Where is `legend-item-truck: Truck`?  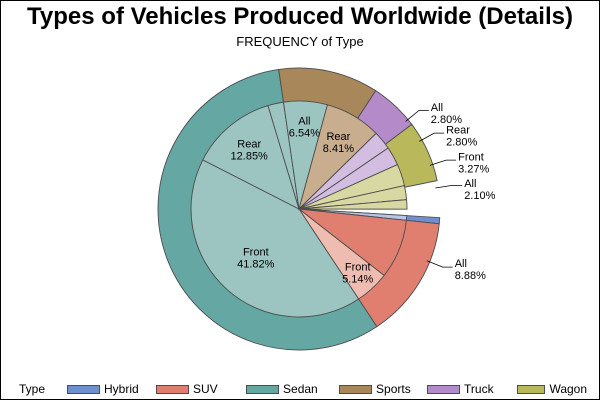 legend-item-truck: Truck is located at coordinates (472, 389).